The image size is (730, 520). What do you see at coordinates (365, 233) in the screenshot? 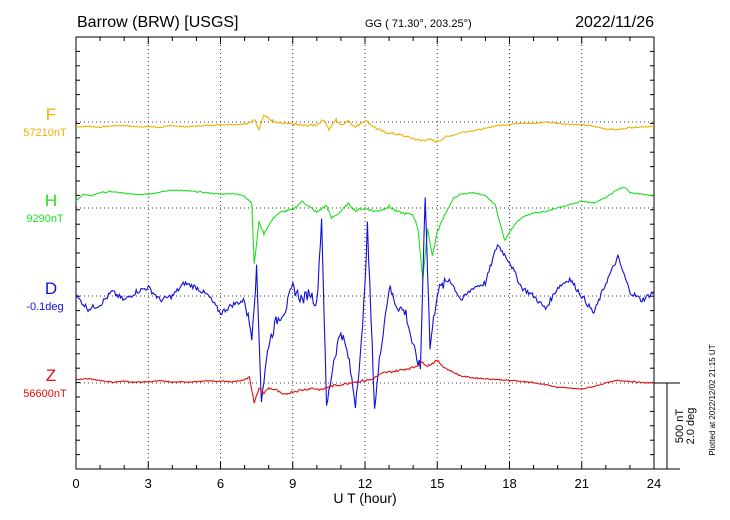
I see `series-line-h` at bounding box center [365, 233].